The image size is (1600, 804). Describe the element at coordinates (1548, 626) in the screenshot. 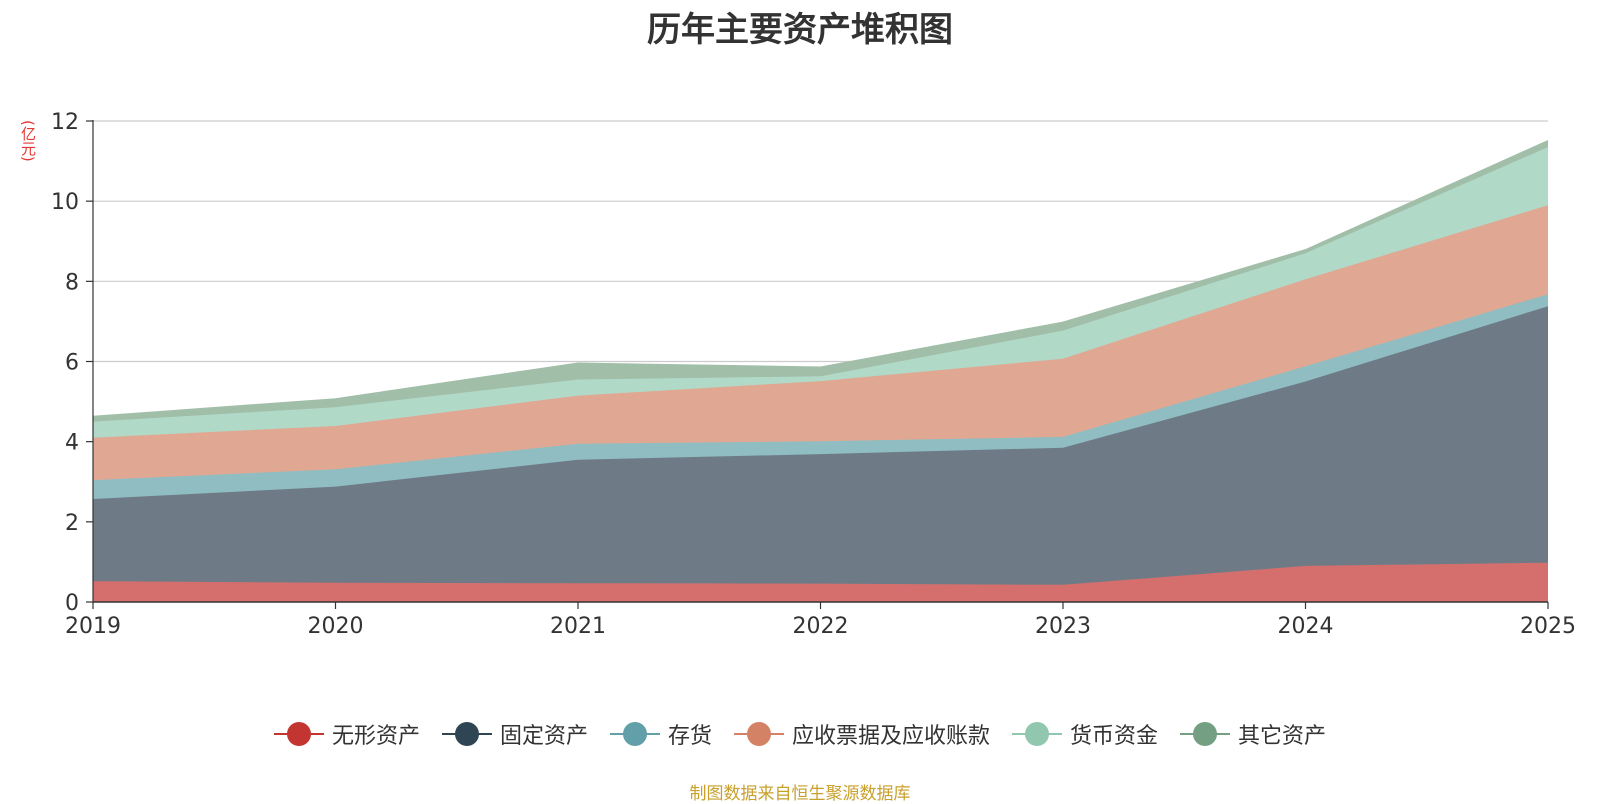

I see `x-tick-label: 2025` at that location.